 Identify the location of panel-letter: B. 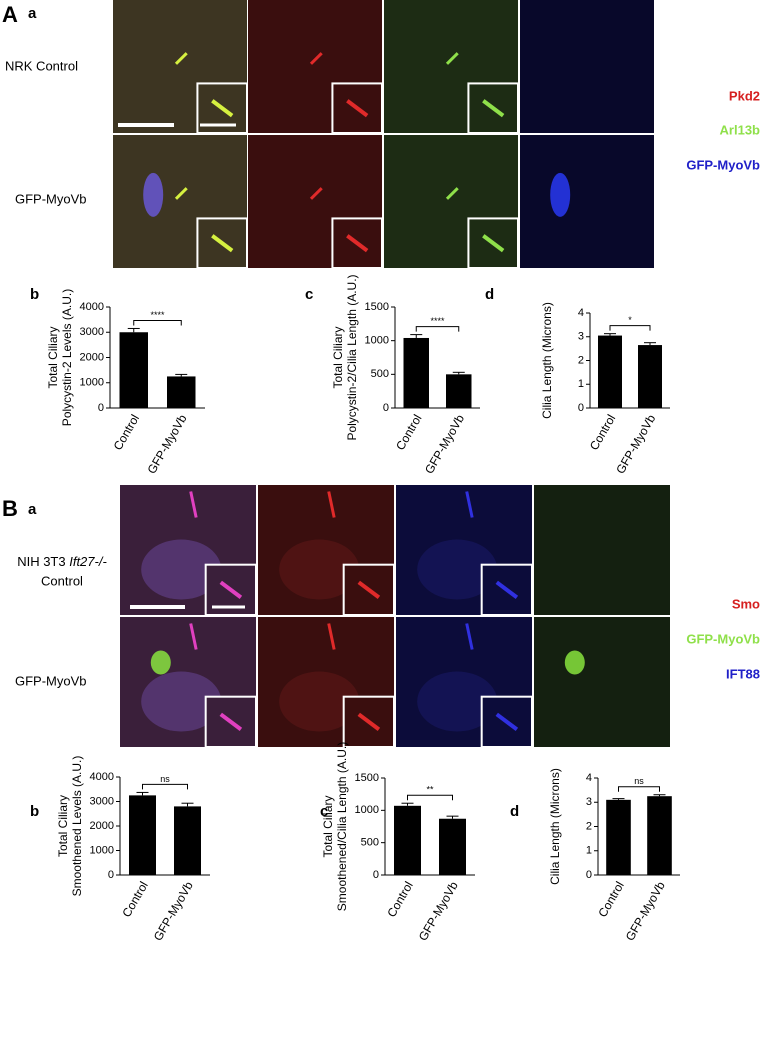
(10, 508).